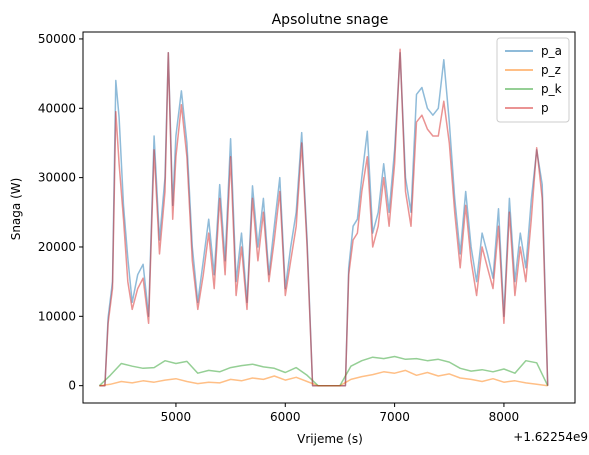  Describe the element at coordinates (394, 417) in the screenshot. I see `x-tick-label: 7000` at that location.